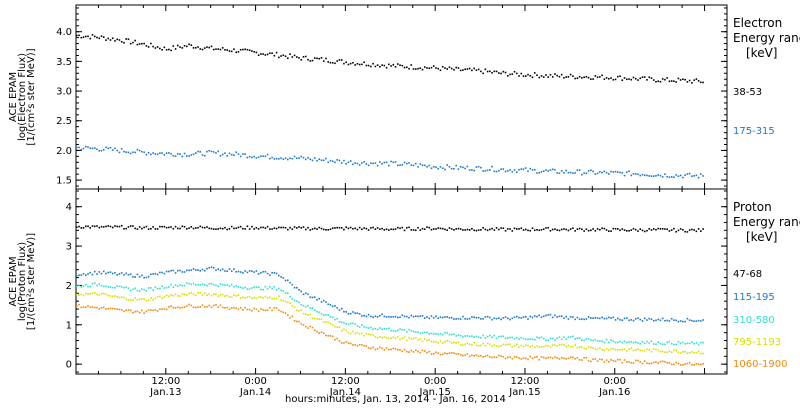  What do you see at coordinates (525, 381) in the screenshot?
I see `x-tick-label-time: 12:00` at bounding box center [525, 381].